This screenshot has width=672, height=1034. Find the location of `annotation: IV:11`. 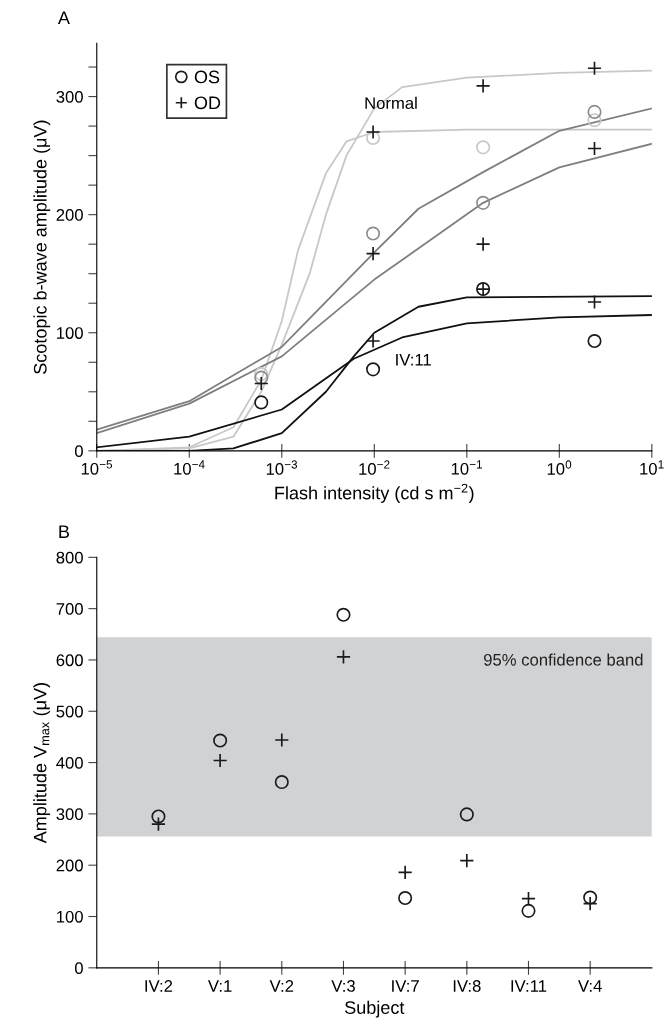

annotation: IV:11 is located at coordinates (413, 360).